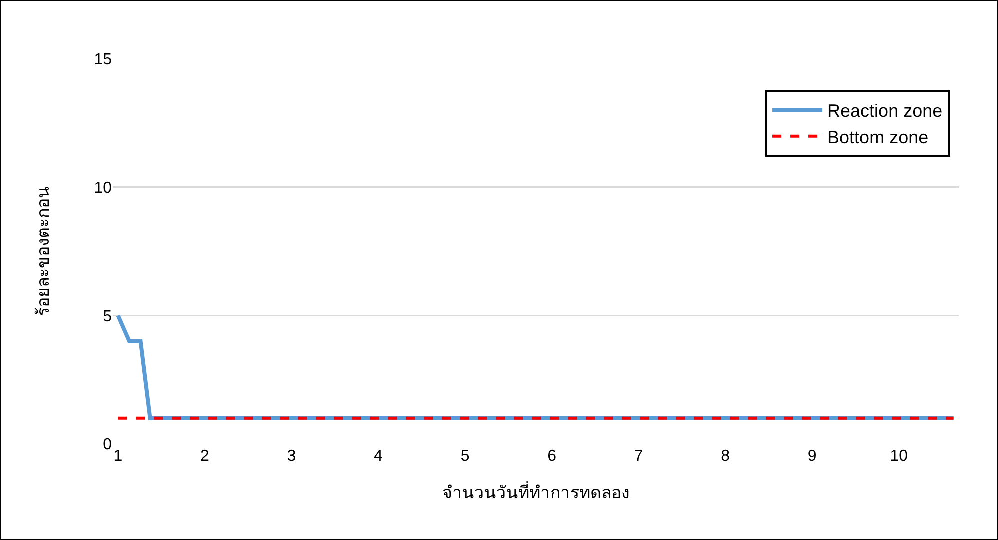 Image resolution: width=998 pixels, height=540 pixels. I want to click on x-axis-title: จำนวนวันที่ทำการทดลอง, so click(536, 491).